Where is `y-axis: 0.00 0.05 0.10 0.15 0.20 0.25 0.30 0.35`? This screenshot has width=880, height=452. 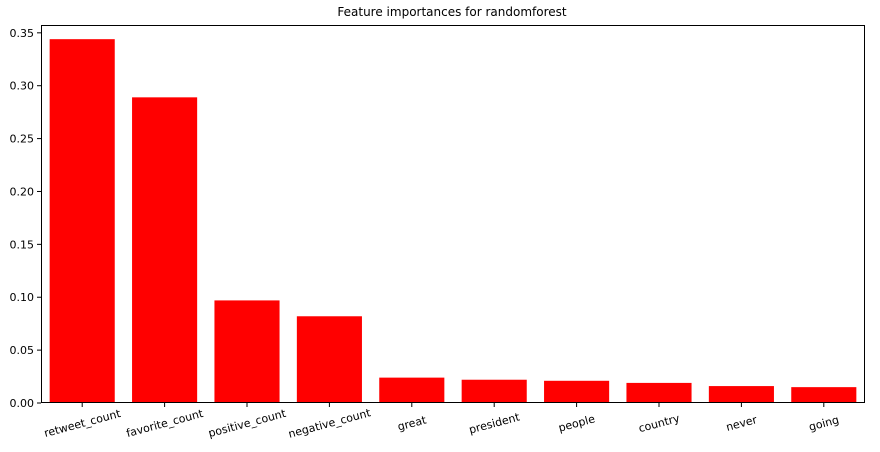 y-axis: 0.00 0.05 0.10 0.15 0.20 0.25 0.30 0.35 is located at coordinates (25, 218).